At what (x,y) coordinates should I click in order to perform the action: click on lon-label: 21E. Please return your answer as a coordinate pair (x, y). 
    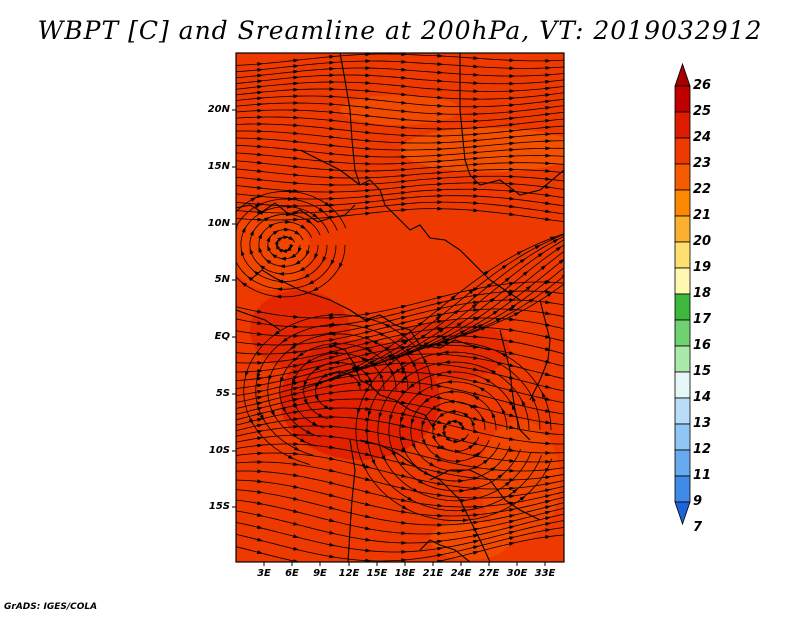
    Looking at the image, I should click on (433, 573).